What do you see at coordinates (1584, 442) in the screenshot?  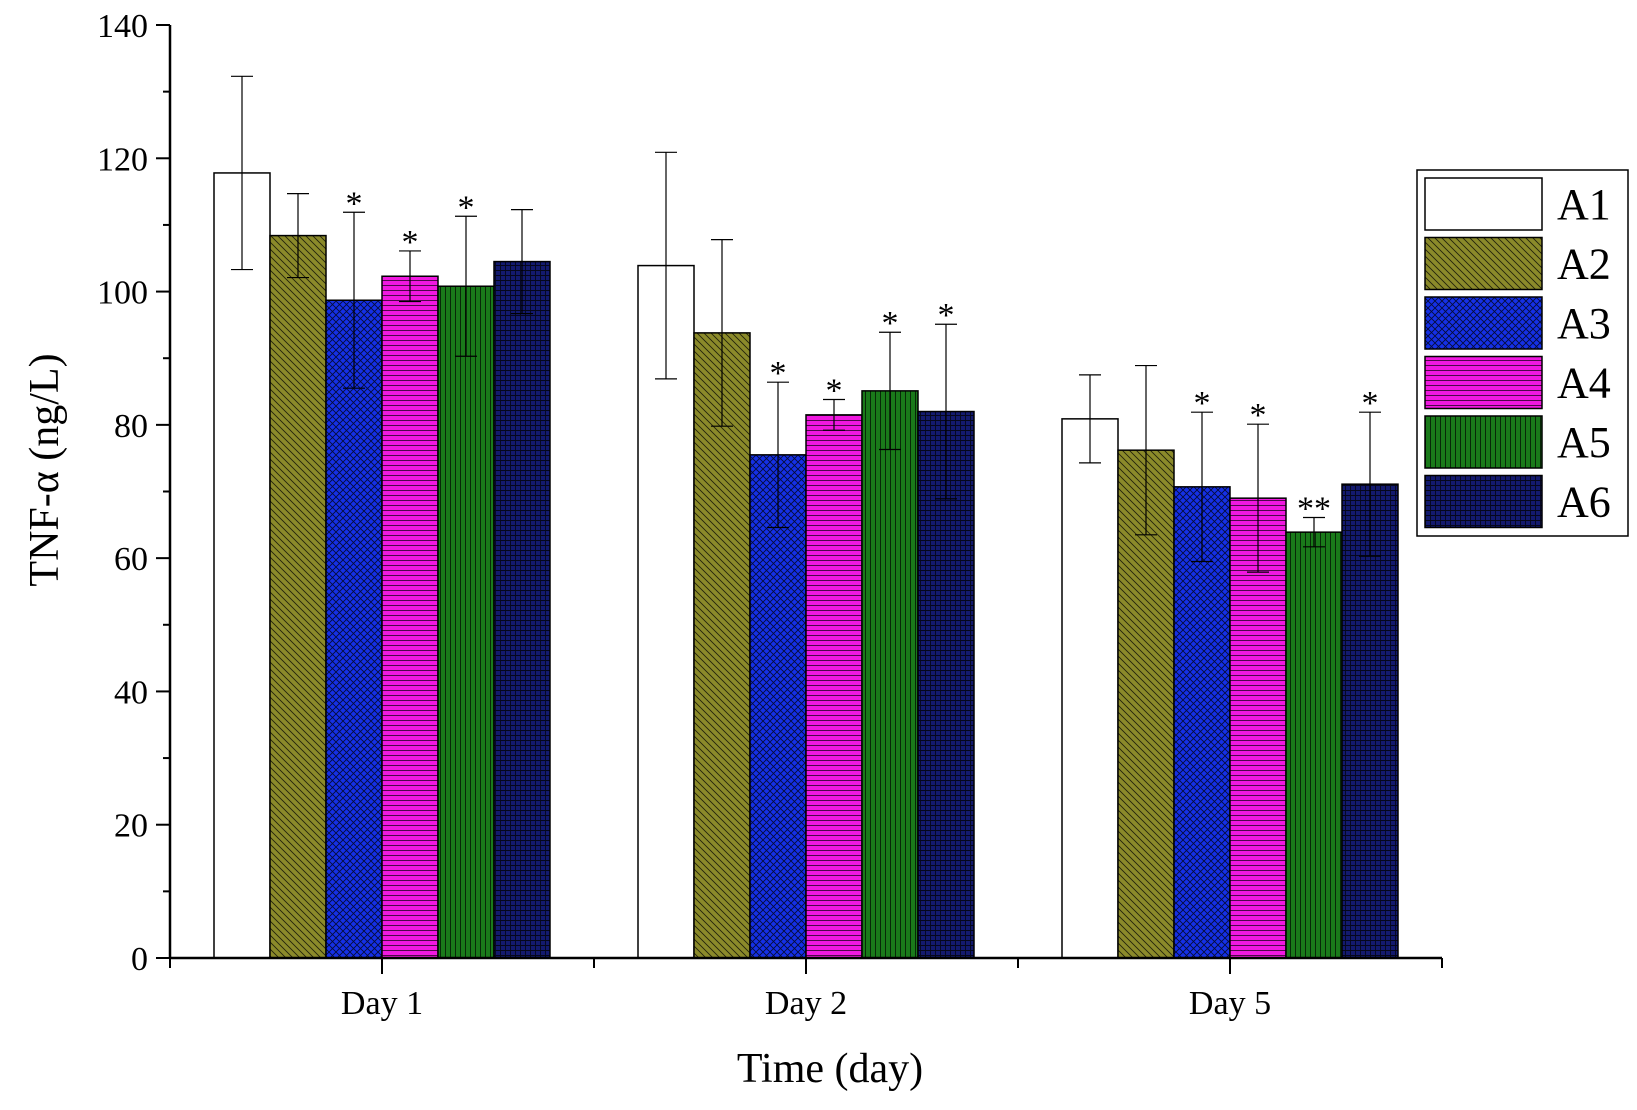 I see `legend-label-A5: A5` at bounding box center [1584, 442].